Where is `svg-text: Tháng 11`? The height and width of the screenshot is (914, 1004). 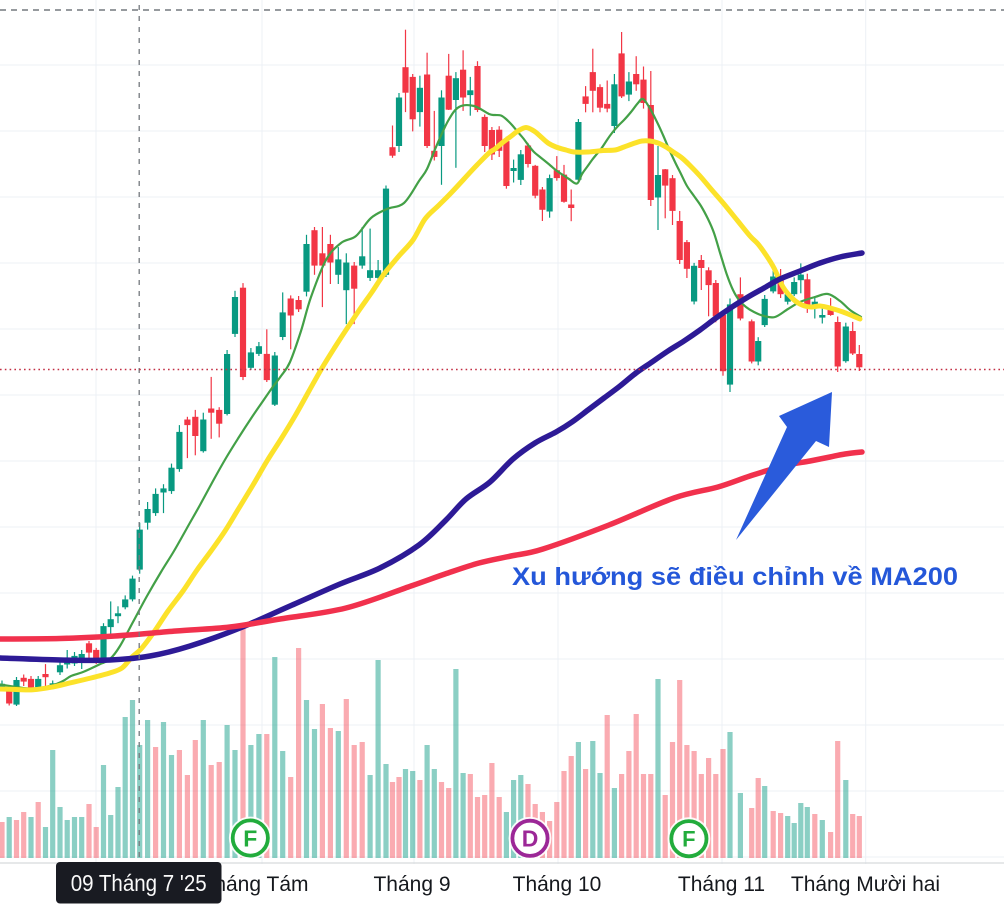 svg-text: Tháng 11 is located at coordinates (721, 884).